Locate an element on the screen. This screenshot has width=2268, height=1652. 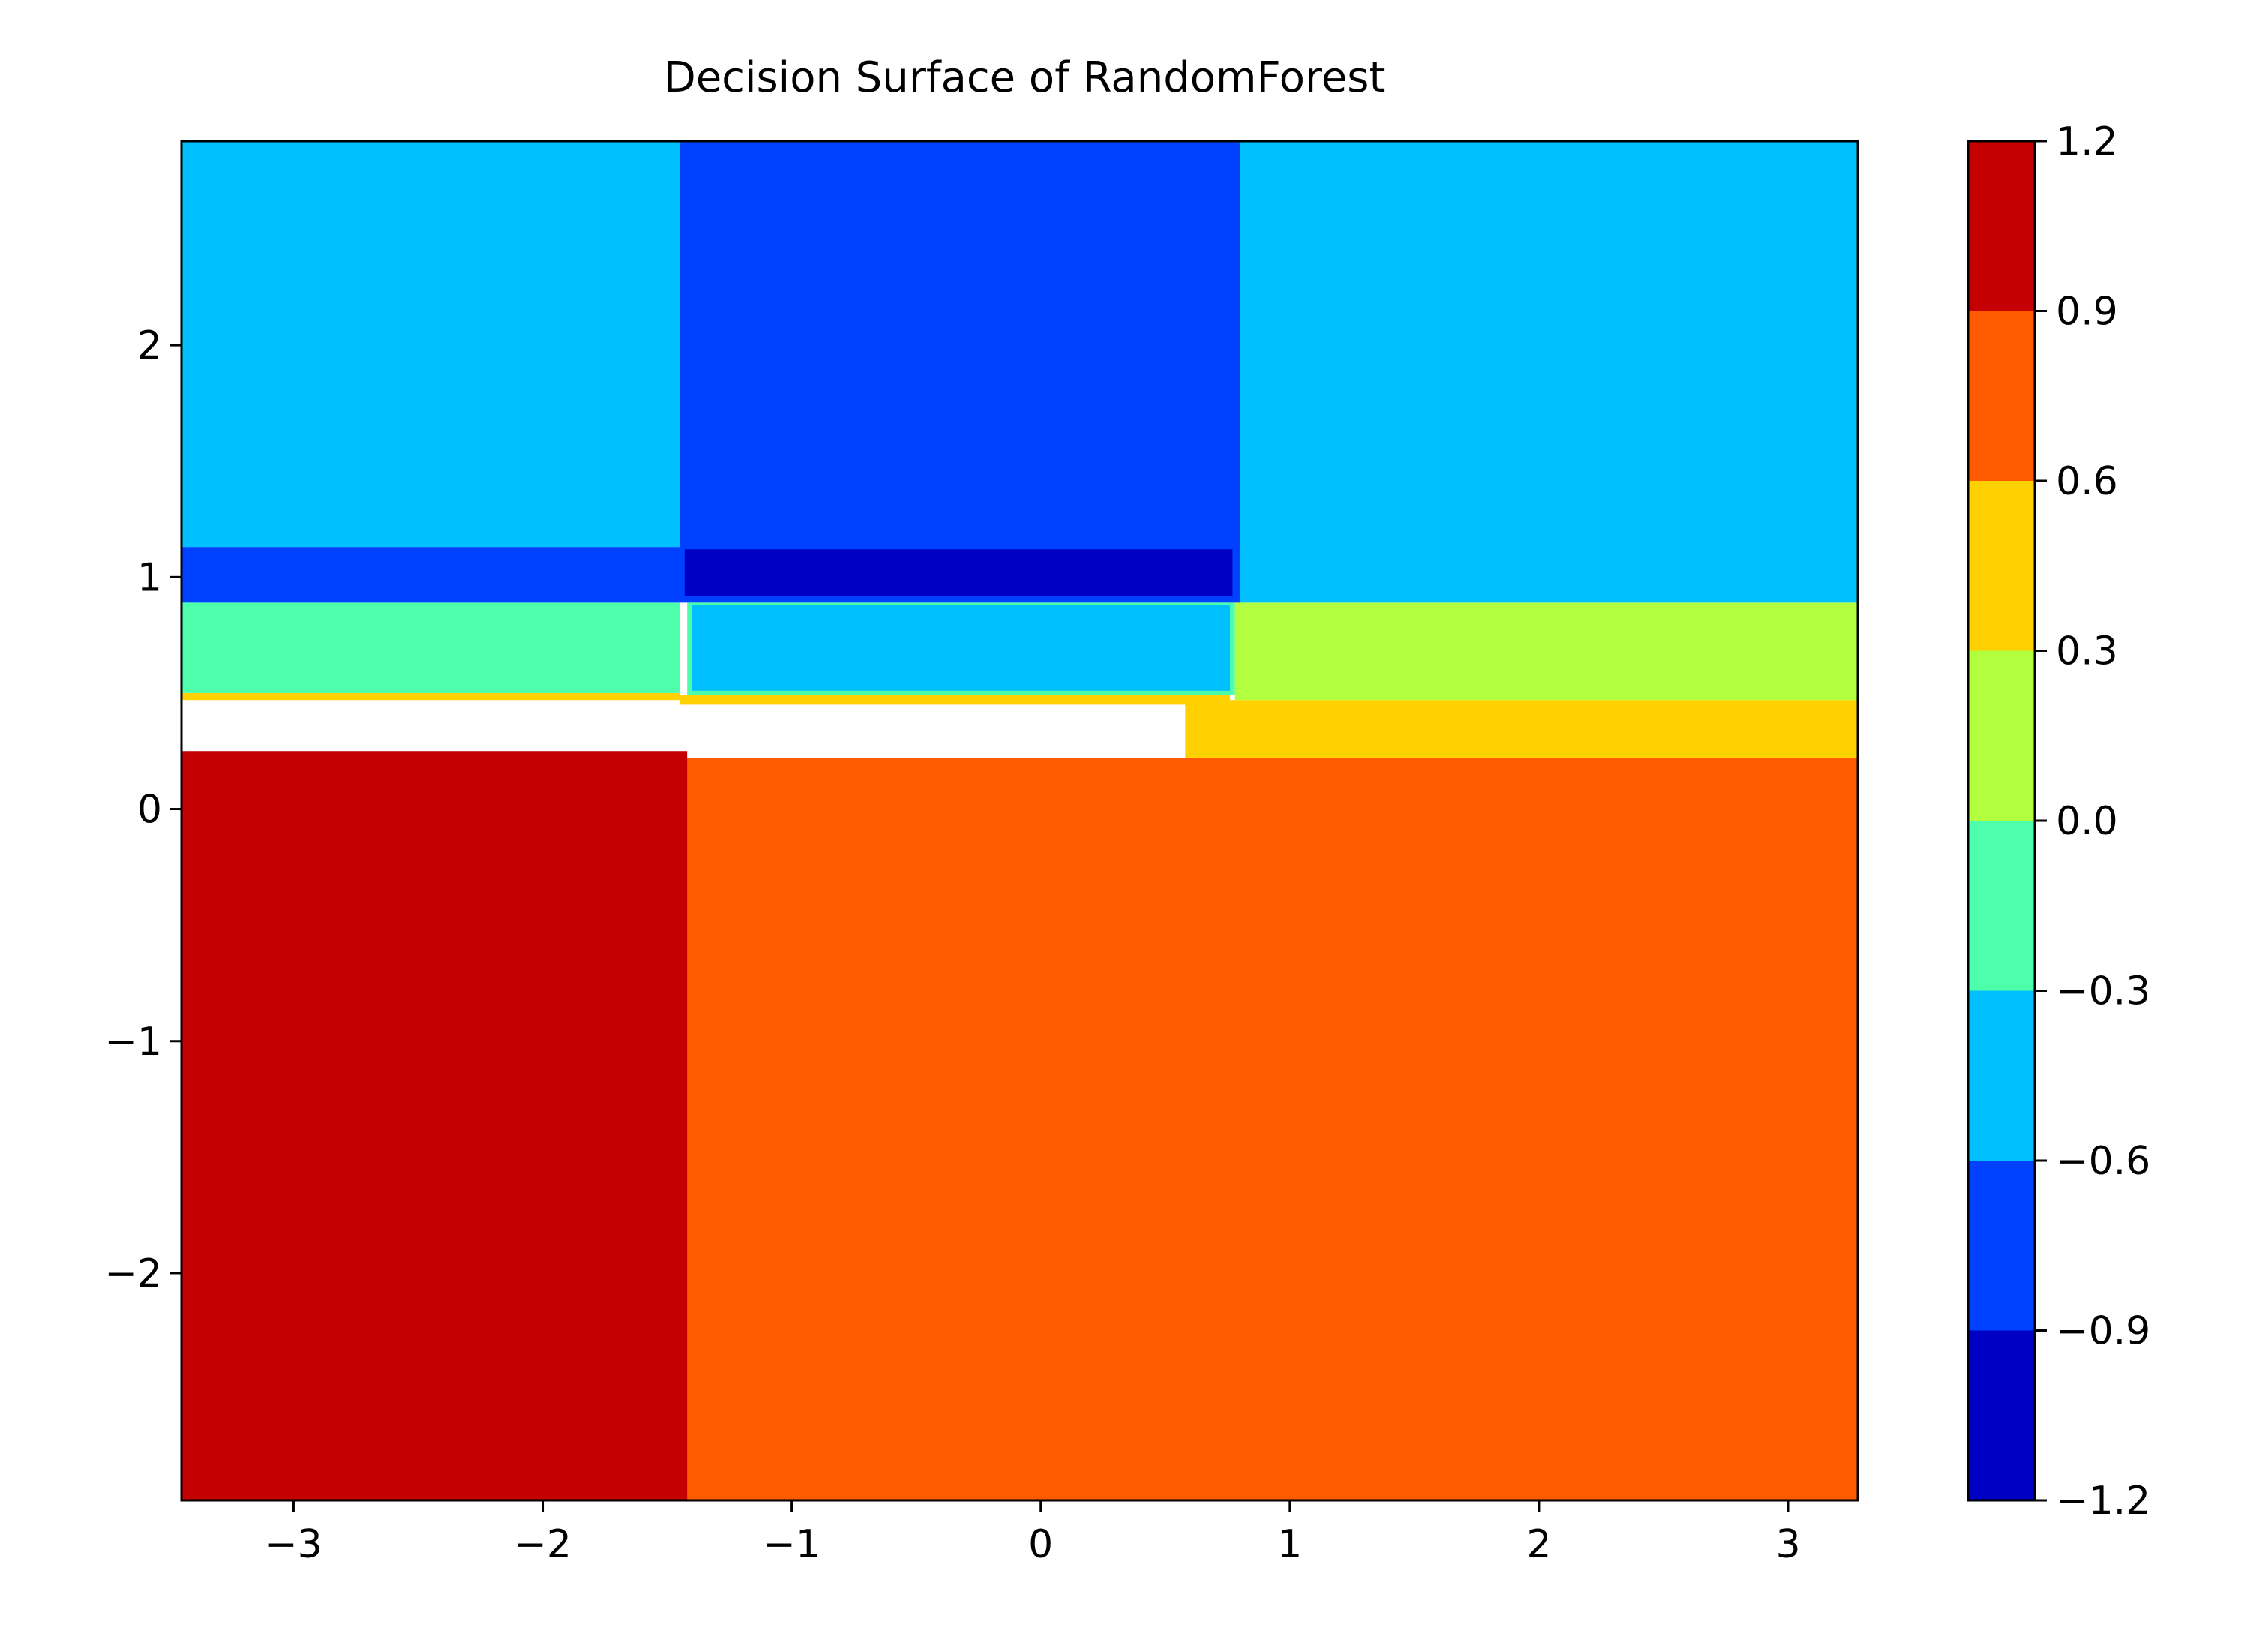
y-axis: −2 −1 0 1 2 is located at coordinates (143, 809).